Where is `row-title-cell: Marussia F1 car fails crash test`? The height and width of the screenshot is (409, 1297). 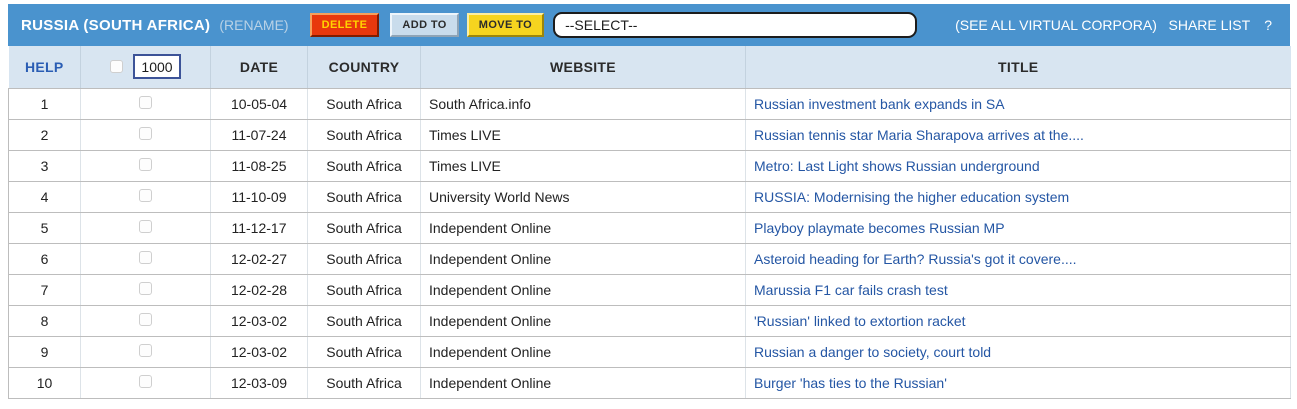 row-title-cell: Marussia F1 car fails crash test is located at coordinates (1018, 290).